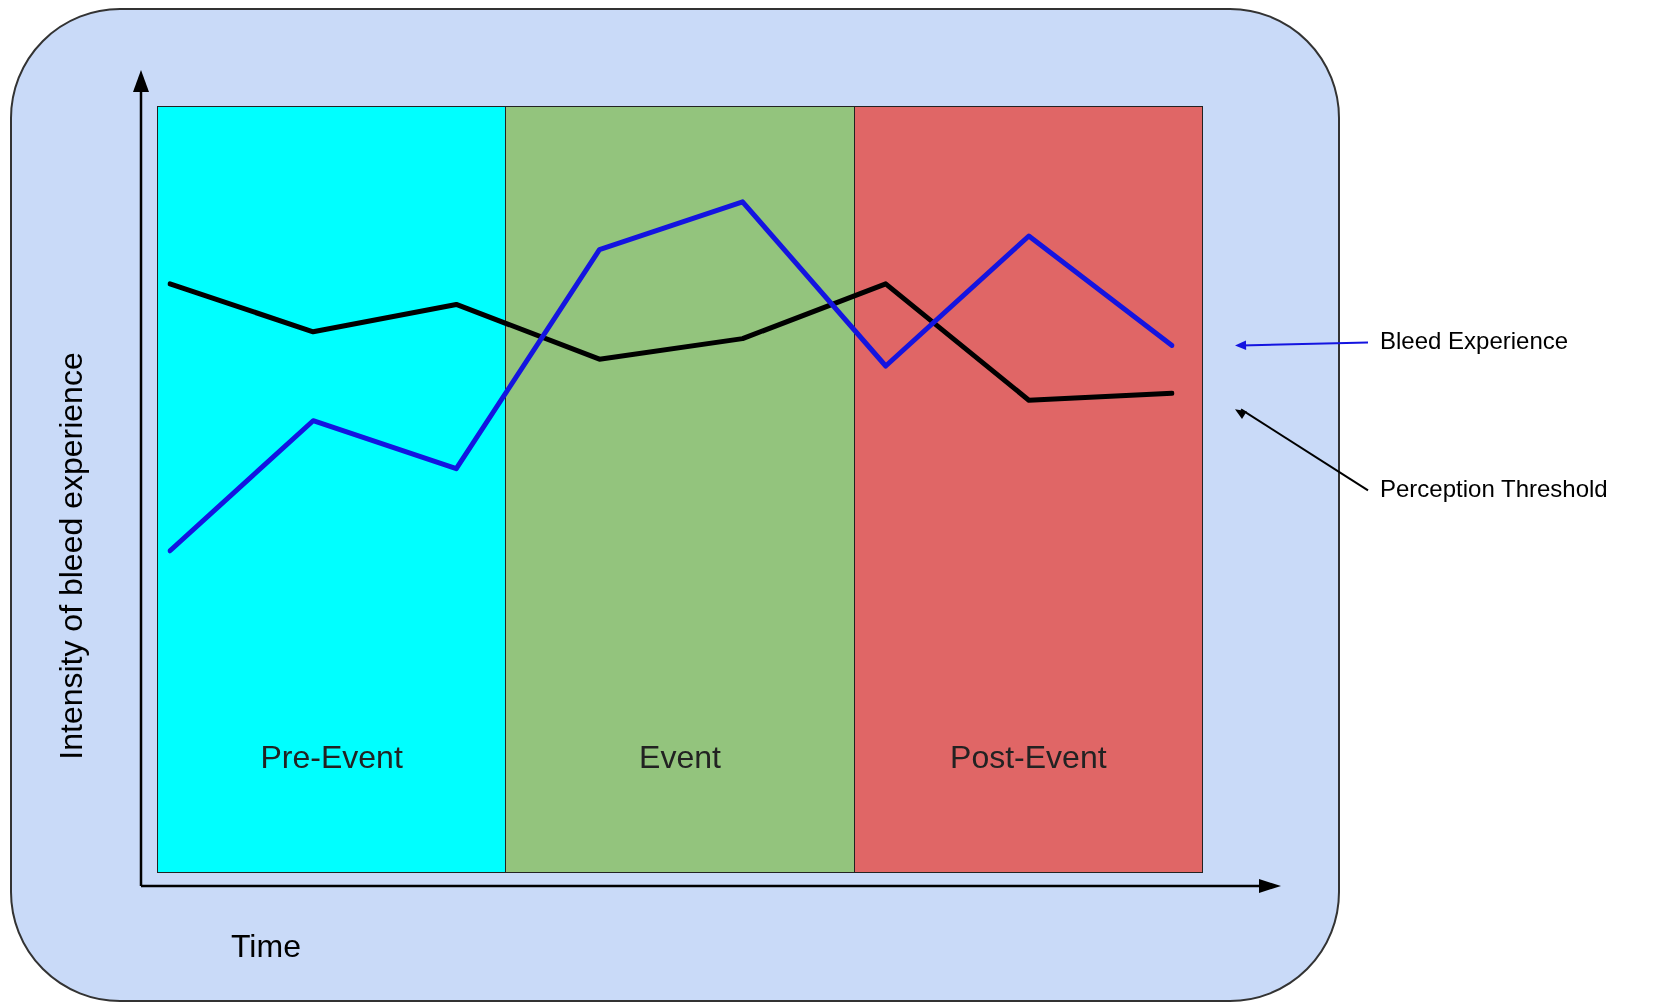  What do you see at coordinates (331, 757) in the screenshot?
I see `annotation: Pre-Event` at bounding box center [331, 757].